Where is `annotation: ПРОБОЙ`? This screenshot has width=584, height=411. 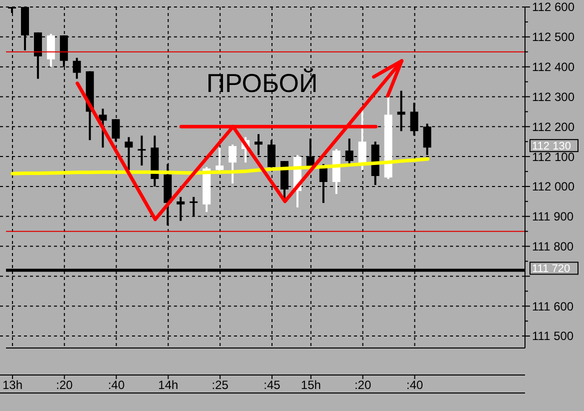 annotation: ПРОБОЙ is located at coordinates (262, 83).